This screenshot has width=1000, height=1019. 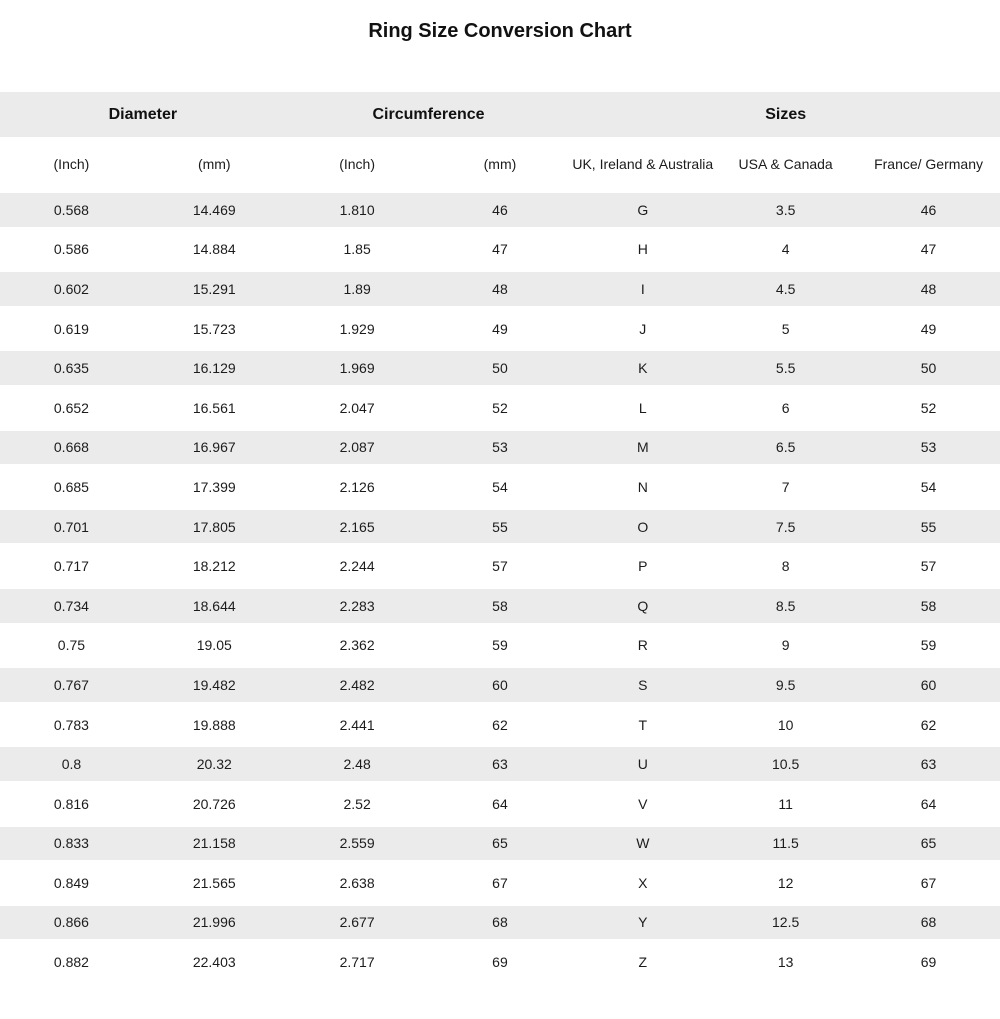 What do you see at coordinates (786, 447) in the screenshot?
I see `cell: 6.5` at bounding box center [786, 447].